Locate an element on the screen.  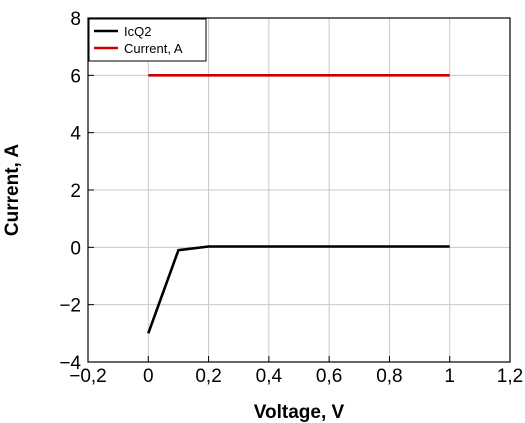
x-tick-label: 0,8 is located at coordinates (389, 376).